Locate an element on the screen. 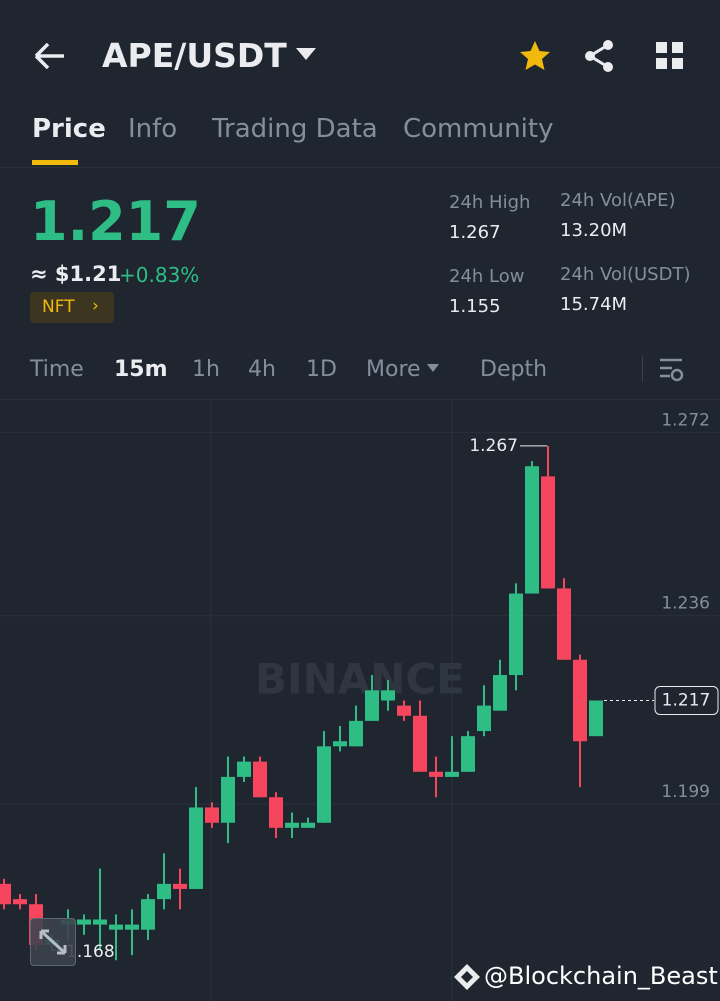  credit-logo is located at coordinates (467, 977).